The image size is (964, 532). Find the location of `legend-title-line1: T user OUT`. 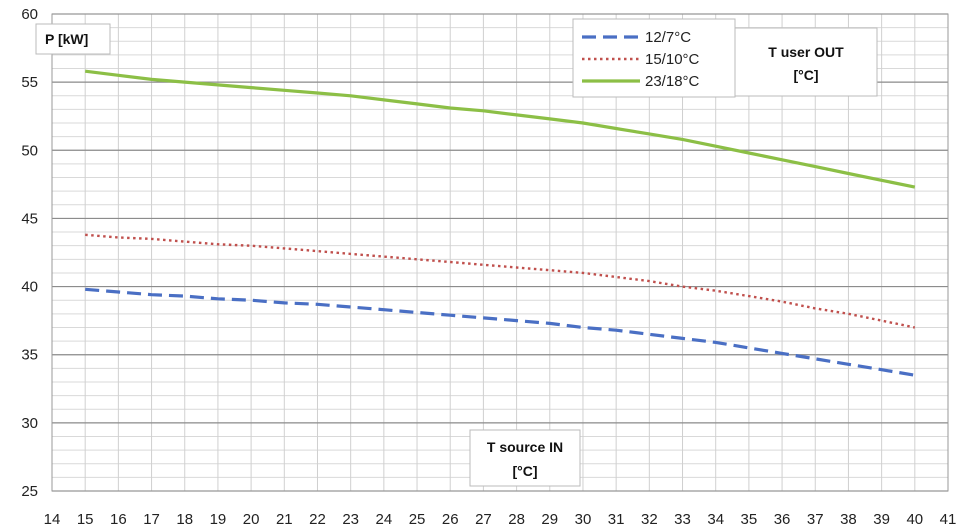

legend-title-line1: T user OUT is located at coordinates (806, 52).